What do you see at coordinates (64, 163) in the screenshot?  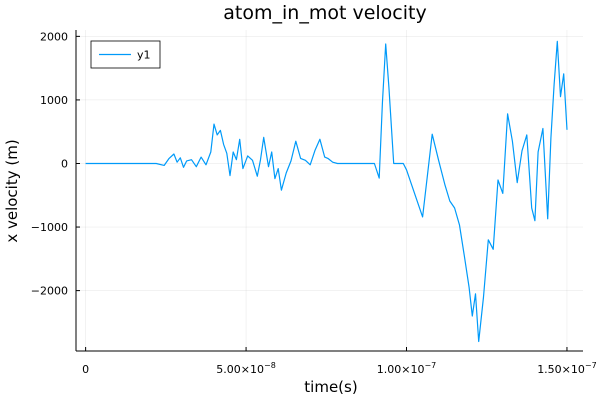 I see `y-tick-label: 0` at bounding box center [64, 163].